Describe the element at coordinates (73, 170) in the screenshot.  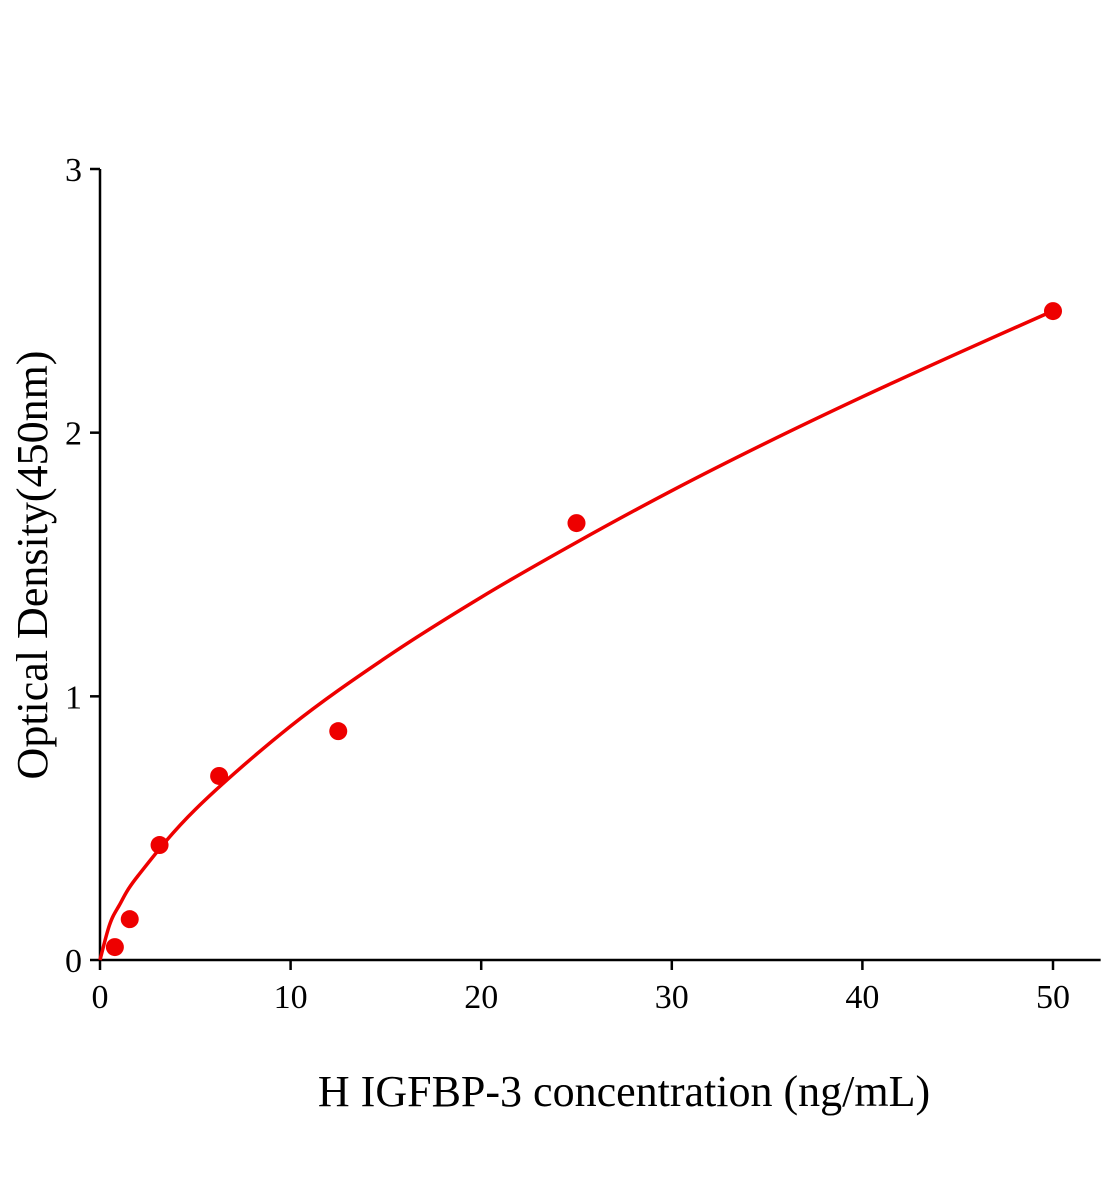
I see `y-tick-label: 3` at that location.